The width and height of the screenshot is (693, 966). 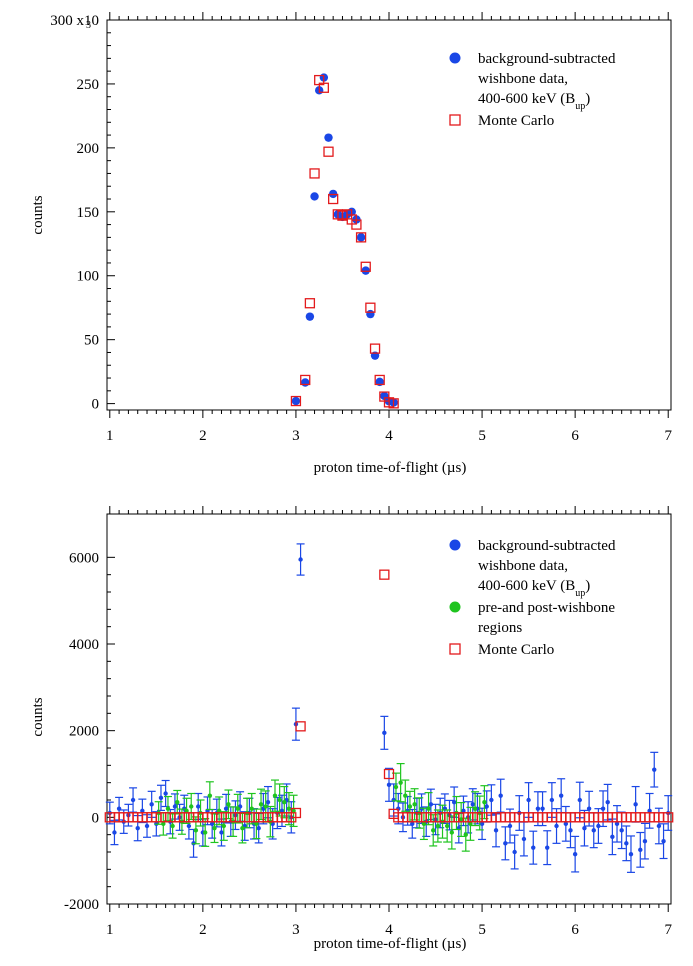 I want to click on top-chart-xtick-label: 4, so click(x=389, y=436).